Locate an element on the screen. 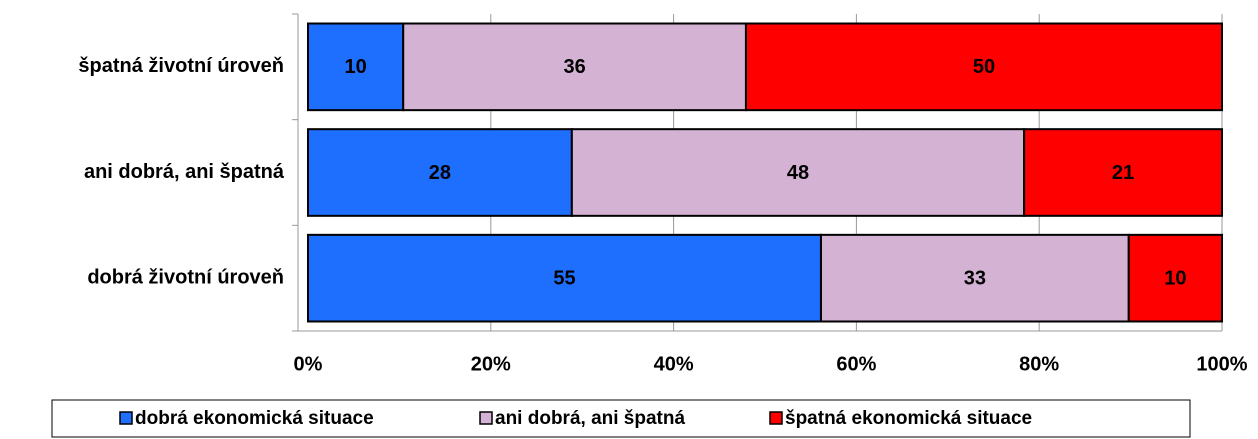 Image resolution: width=1258 pixels, height=439 pixels. data-label: 48 is located at coordinates (798, 173).